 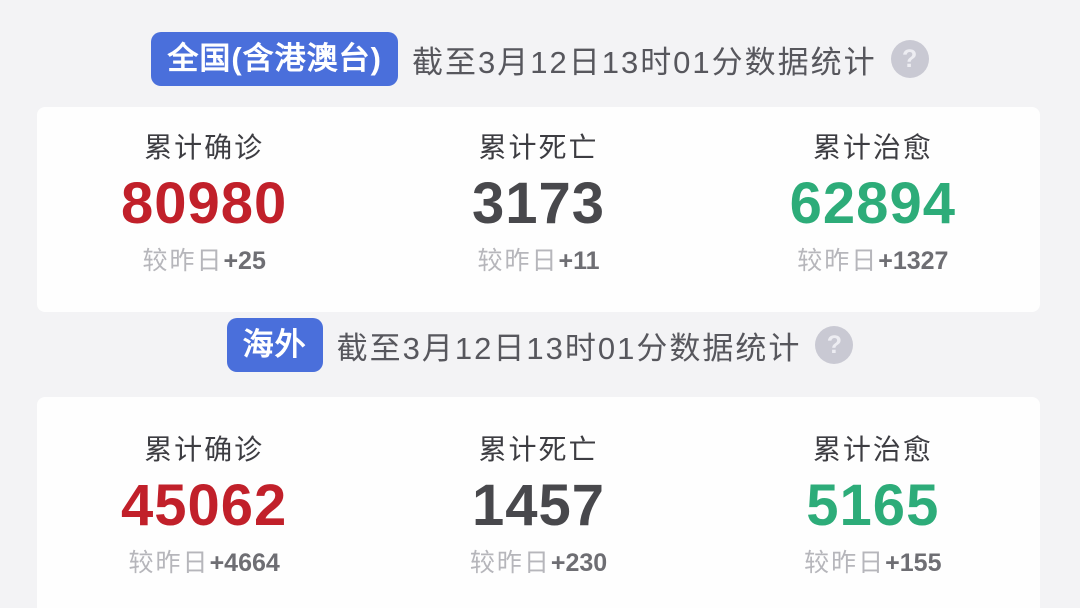 I want to click on stat-delta: 较昨日+25, so click(x=204, y=261).